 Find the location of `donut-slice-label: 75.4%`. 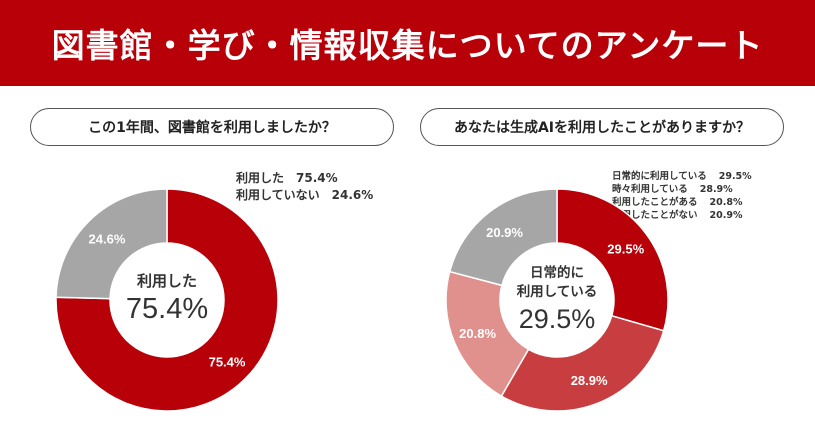

donut-slice-label: 75.4% is located at coordinates (227, 362).